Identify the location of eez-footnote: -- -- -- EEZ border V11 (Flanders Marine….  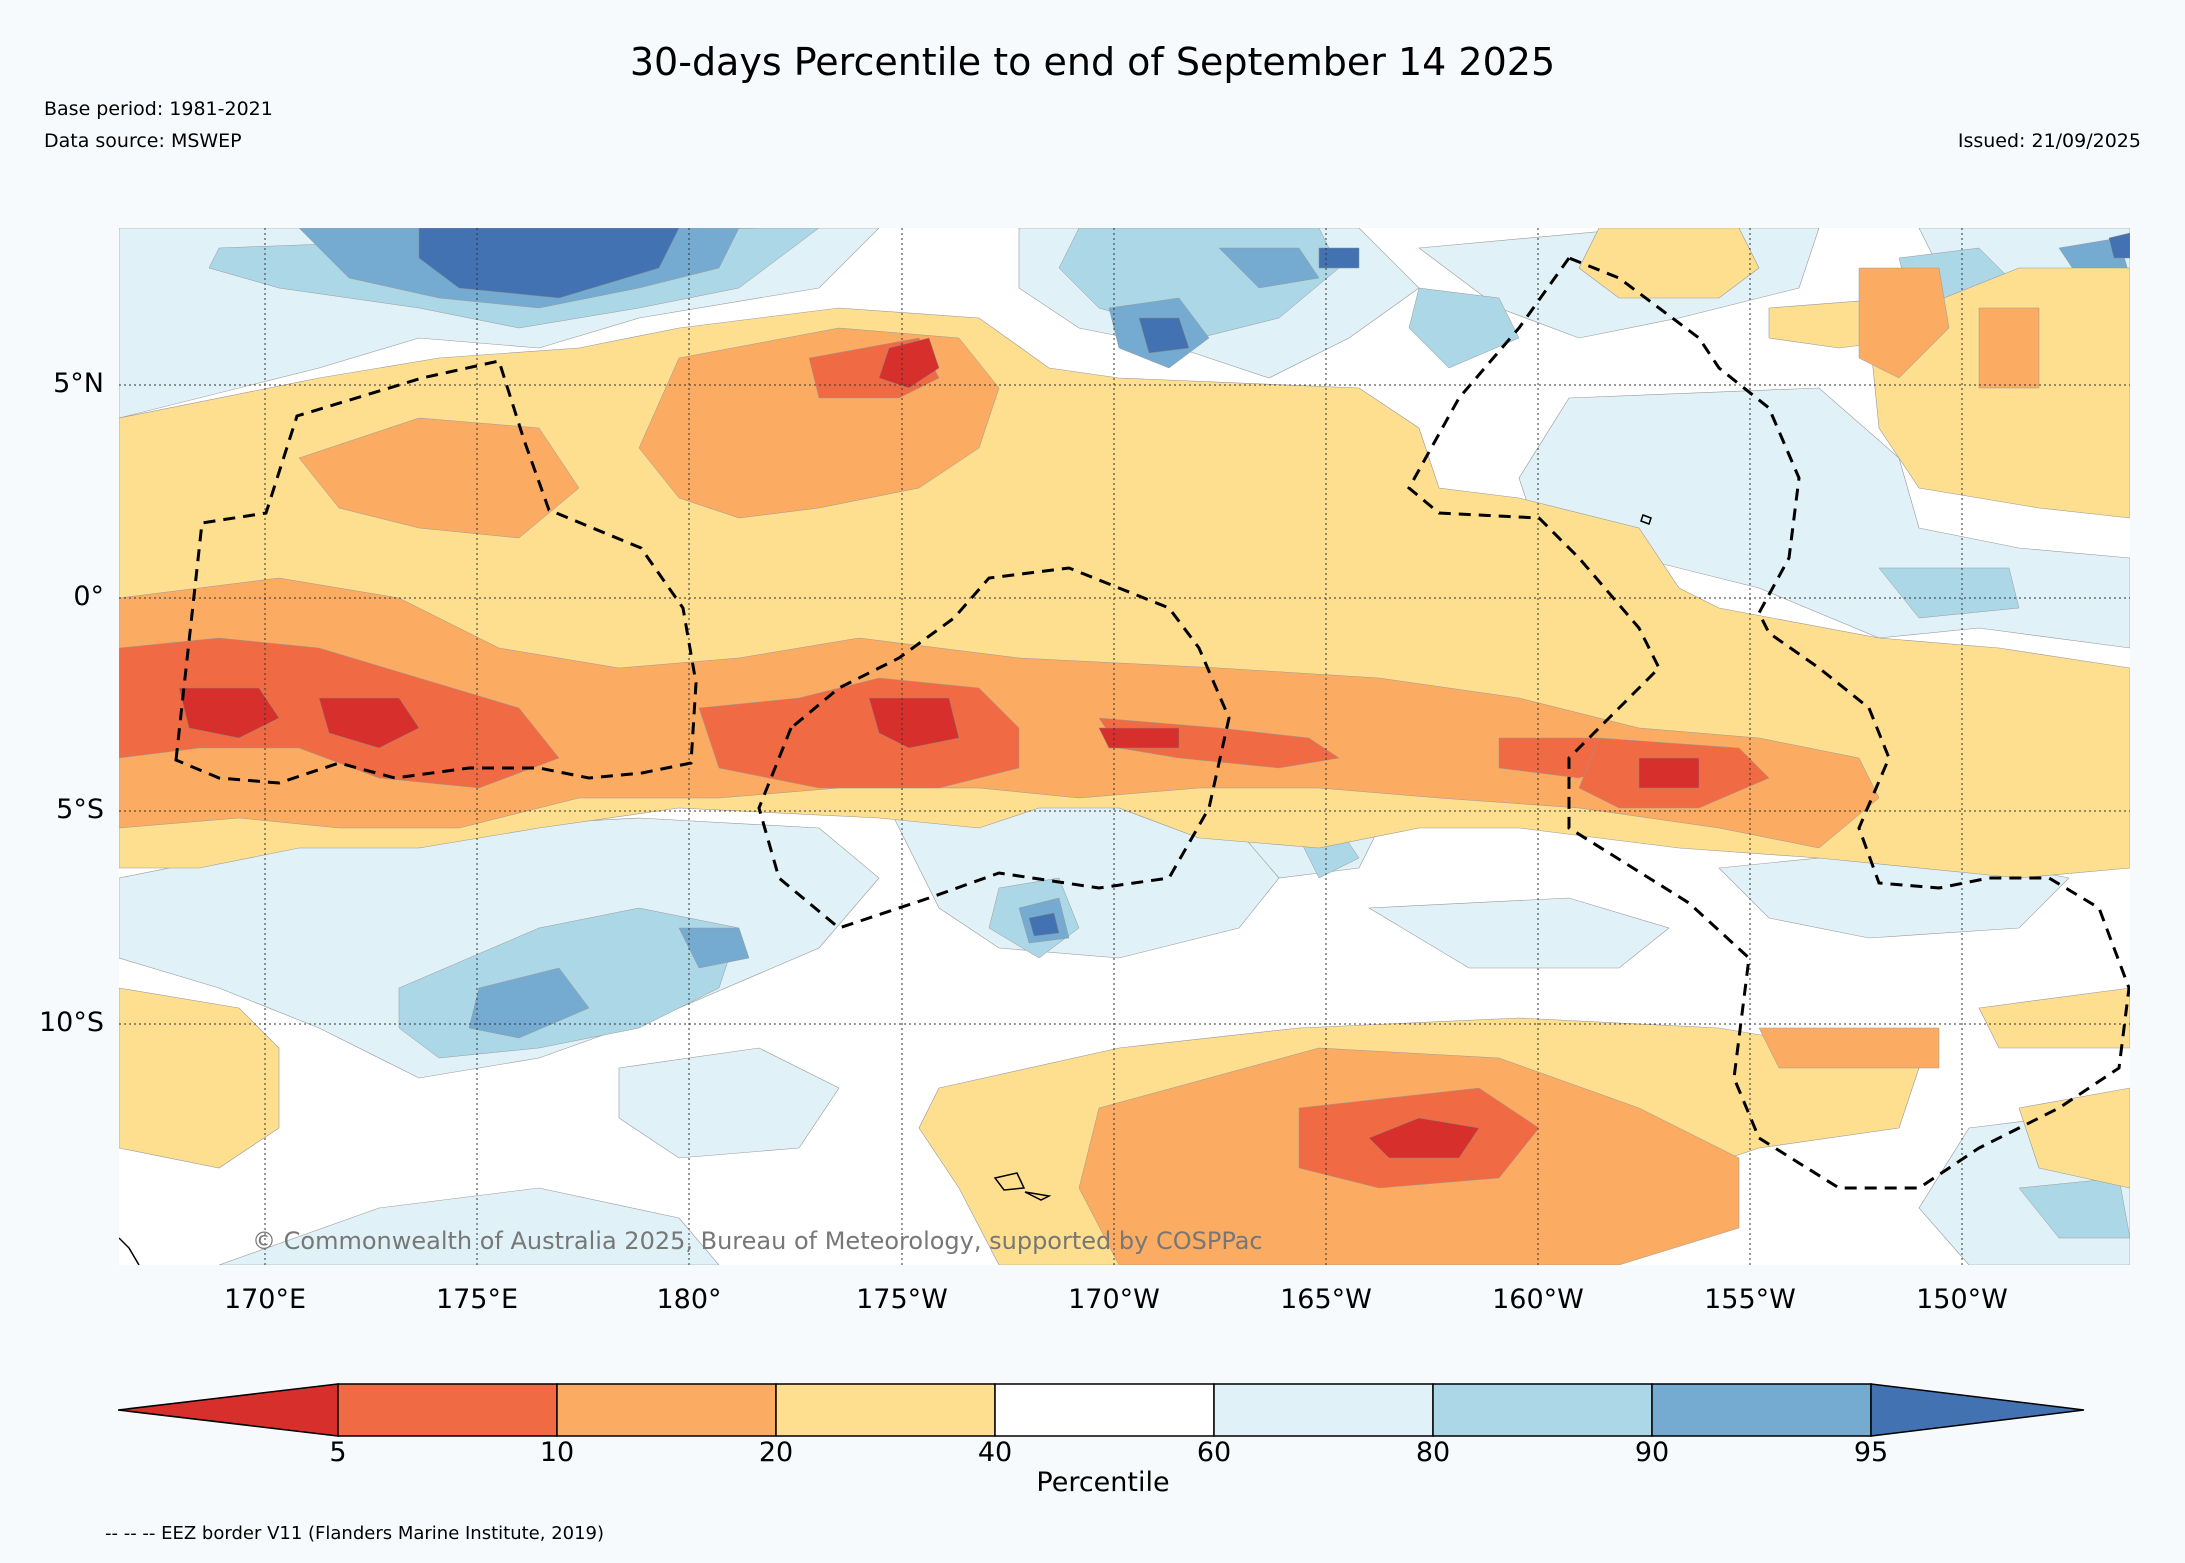
(355, 1533).